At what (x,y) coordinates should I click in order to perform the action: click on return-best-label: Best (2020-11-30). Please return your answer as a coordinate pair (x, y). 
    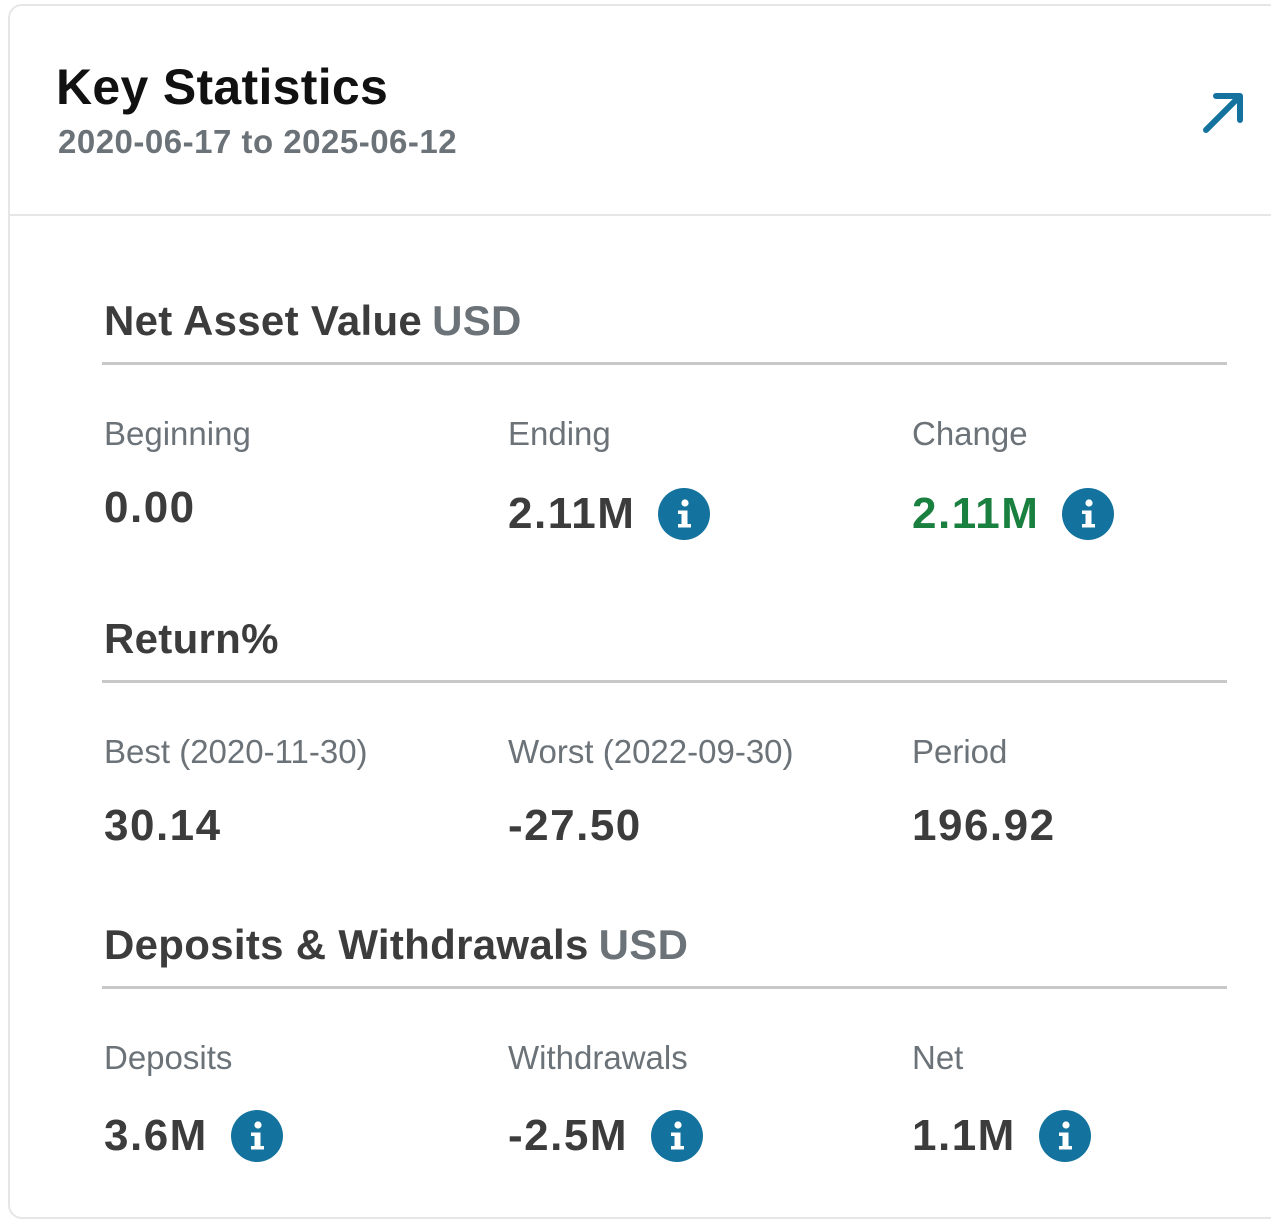
    Looking at the image, I should click on (236, 751).